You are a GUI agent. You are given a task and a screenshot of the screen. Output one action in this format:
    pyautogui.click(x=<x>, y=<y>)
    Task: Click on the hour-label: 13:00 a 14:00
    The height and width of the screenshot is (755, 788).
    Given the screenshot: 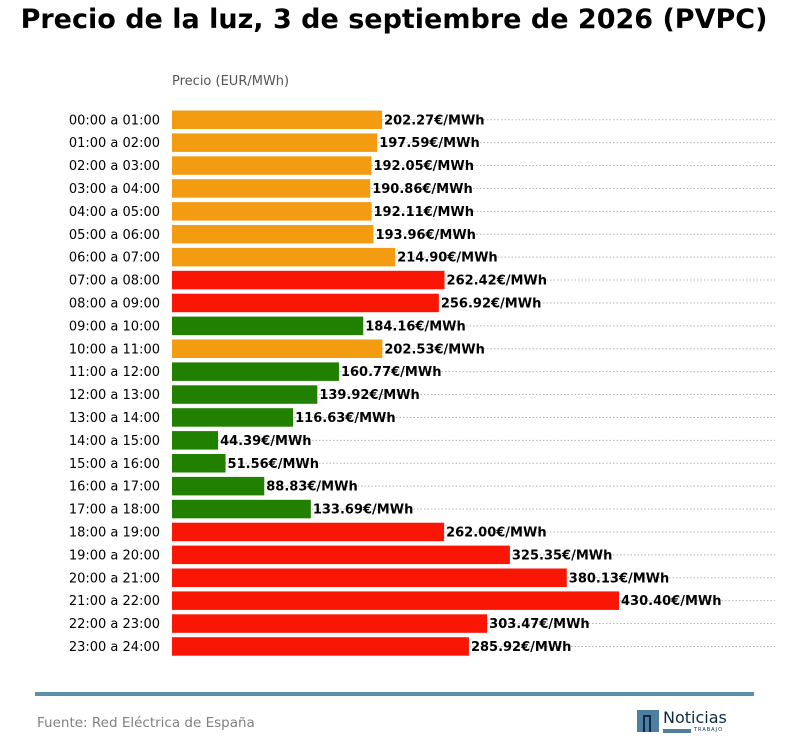 What is the action you would take?
    pyautogui.click(x=114, y=418)
    